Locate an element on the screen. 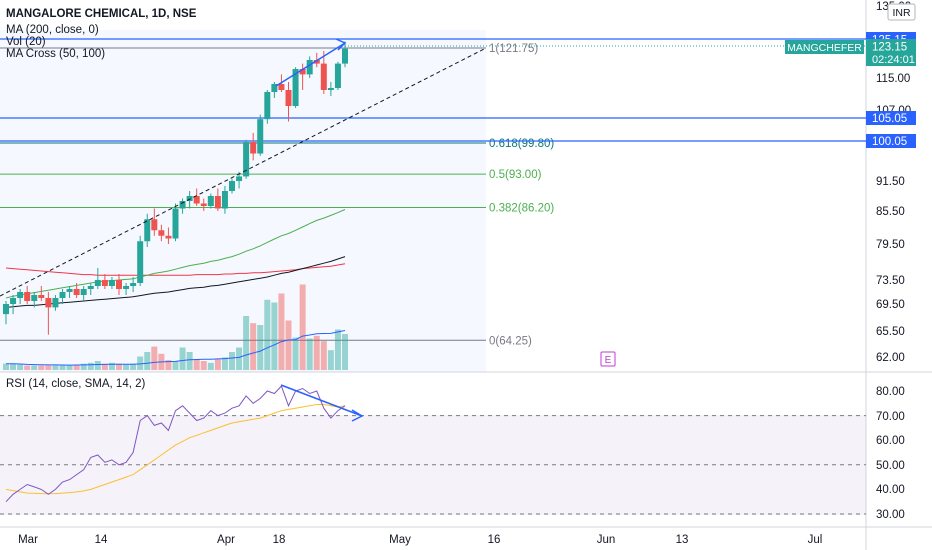  volume-bars is located at coordinates (175, 327).